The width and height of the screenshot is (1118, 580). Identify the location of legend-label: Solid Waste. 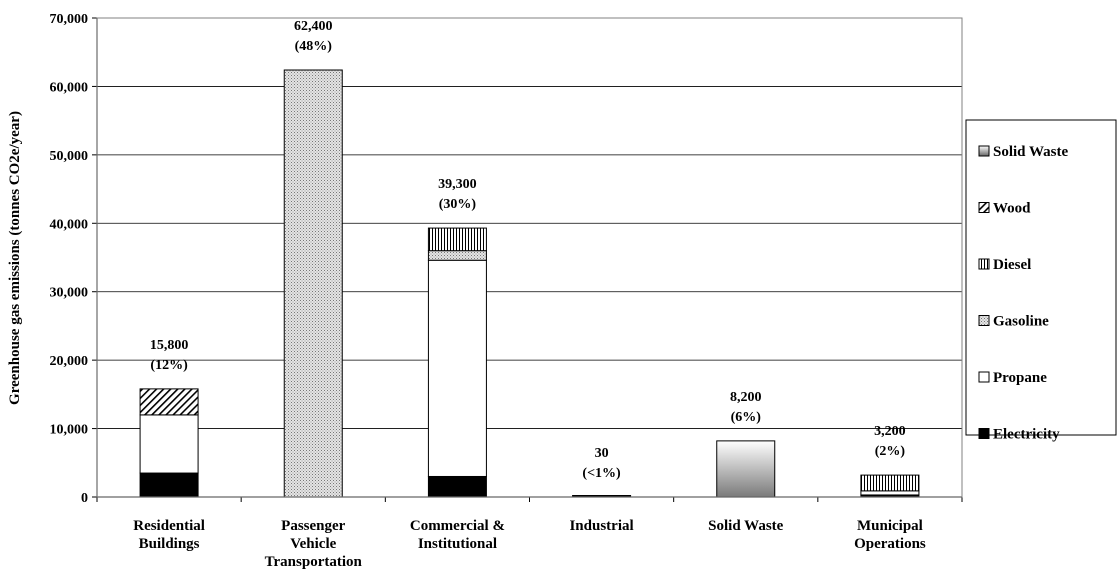
(1031, 152).